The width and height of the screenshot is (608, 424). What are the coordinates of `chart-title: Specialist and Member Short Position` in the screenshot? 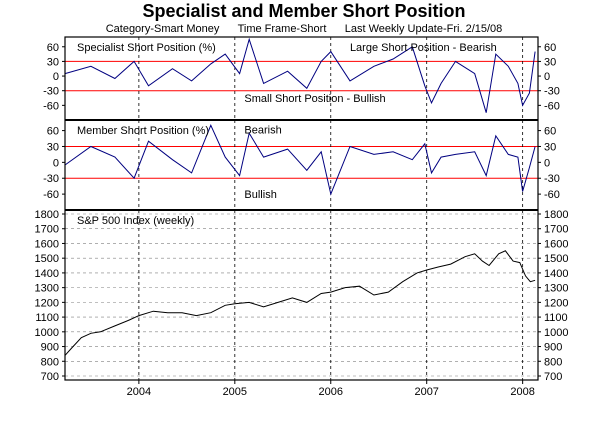 It's located at (304, 11).